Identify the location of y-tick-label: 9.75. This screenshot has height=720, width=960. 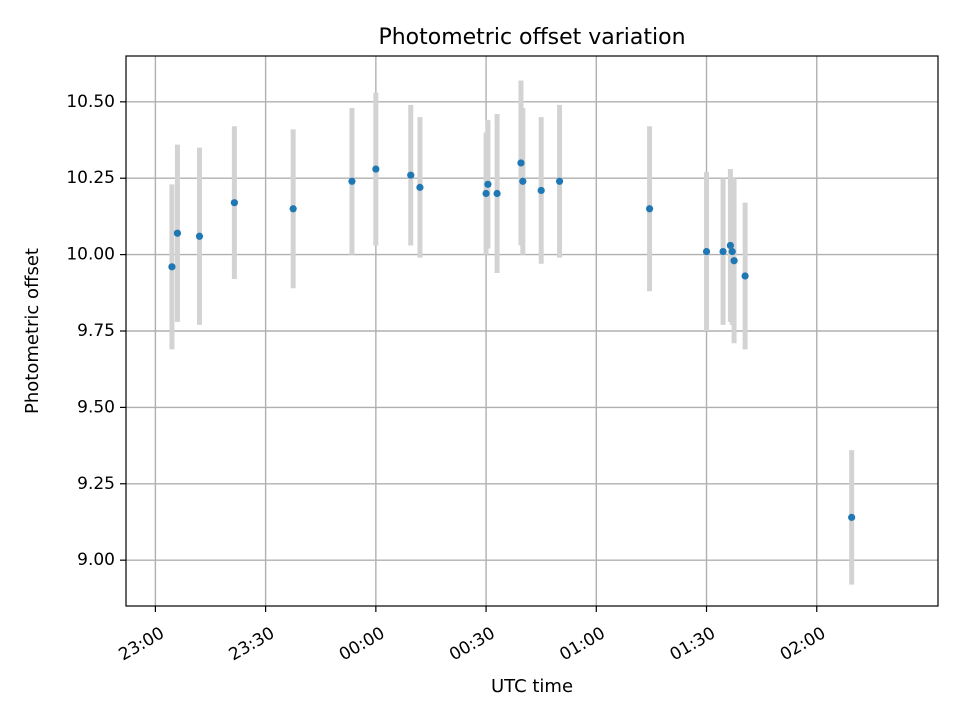
(96, 331).